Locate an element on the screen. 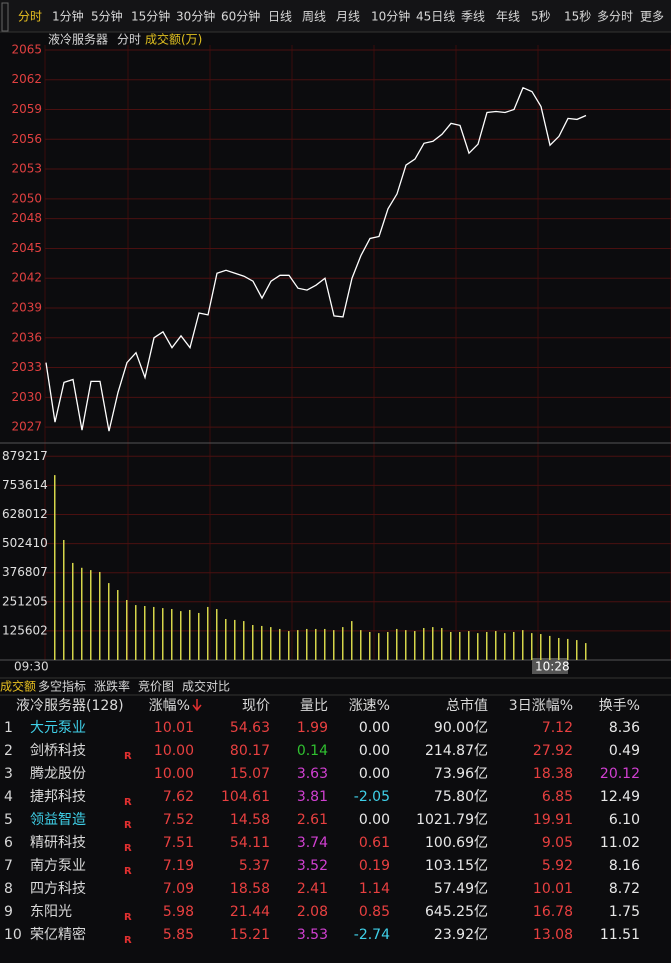 This screenshot has width=671, height=963. cell: 645.25亿 is located at coordinates (456, 912).